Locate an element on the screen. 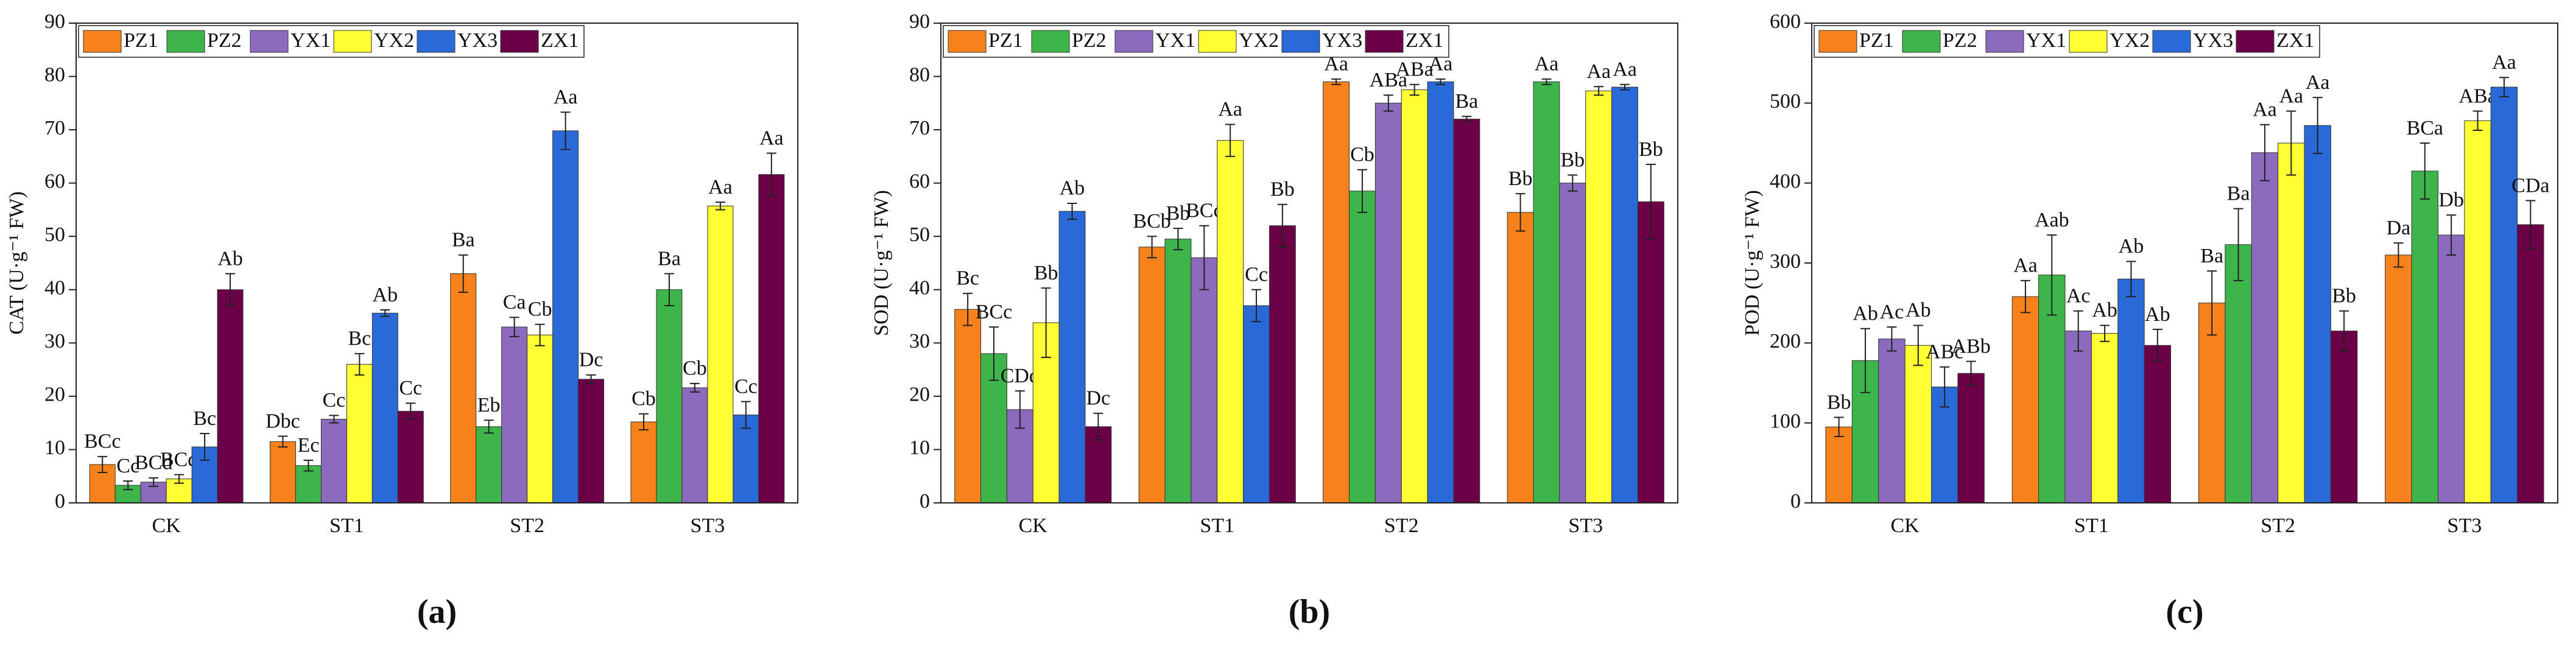 This screenshot has height=649, width=2576. significance-label: ABa is located at coordinates (1415, 69).